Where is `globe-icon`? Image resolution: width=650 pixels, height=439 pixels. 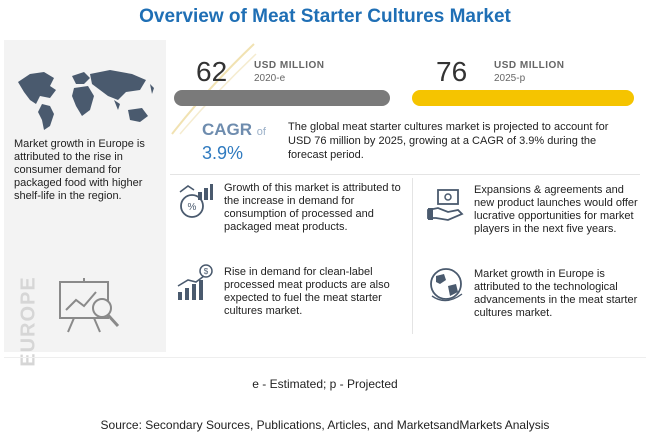
globe-icon is located at coordinates (446, 285).